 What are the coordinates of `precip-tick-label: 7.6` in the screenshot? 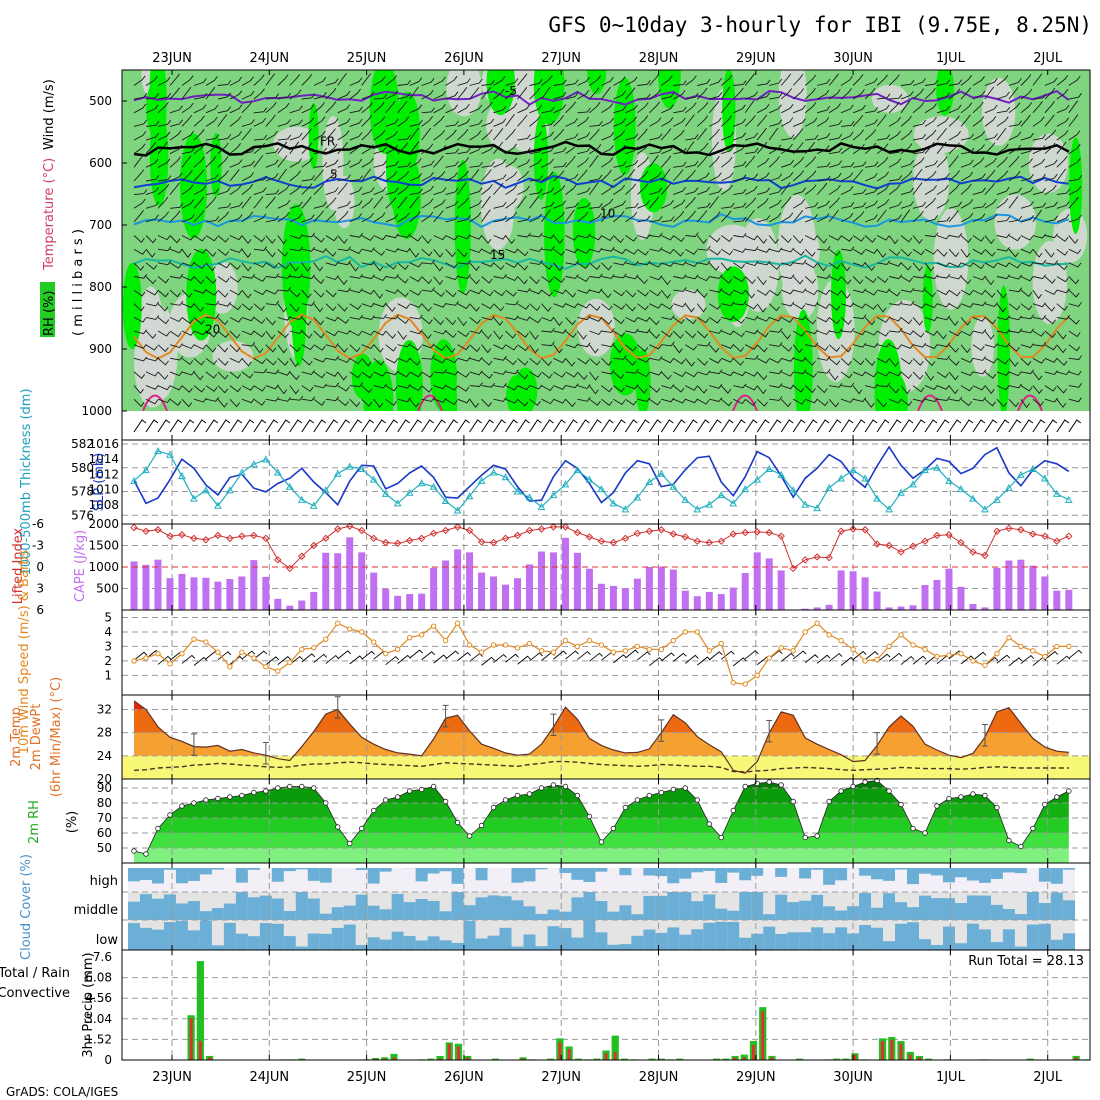 It's located at (102, 957).